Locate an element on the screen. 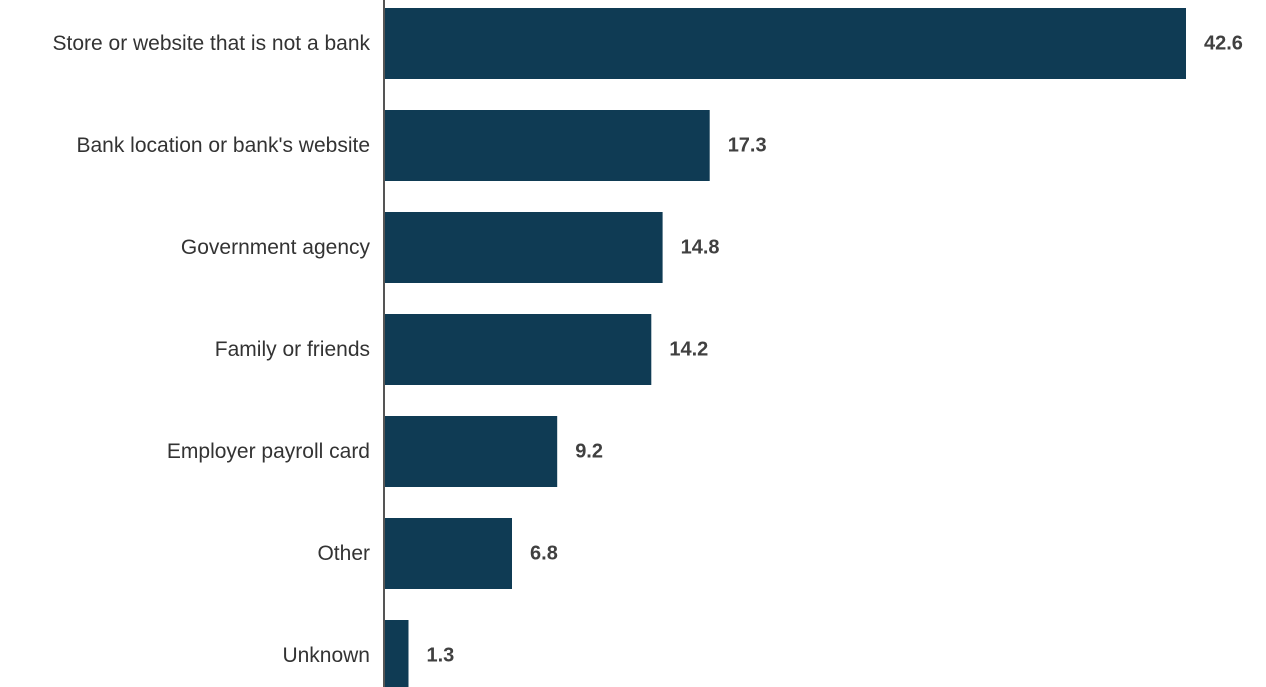 The image size is (1266, 687). value-label-3: 14.2 is located at coordinates (688, 350).